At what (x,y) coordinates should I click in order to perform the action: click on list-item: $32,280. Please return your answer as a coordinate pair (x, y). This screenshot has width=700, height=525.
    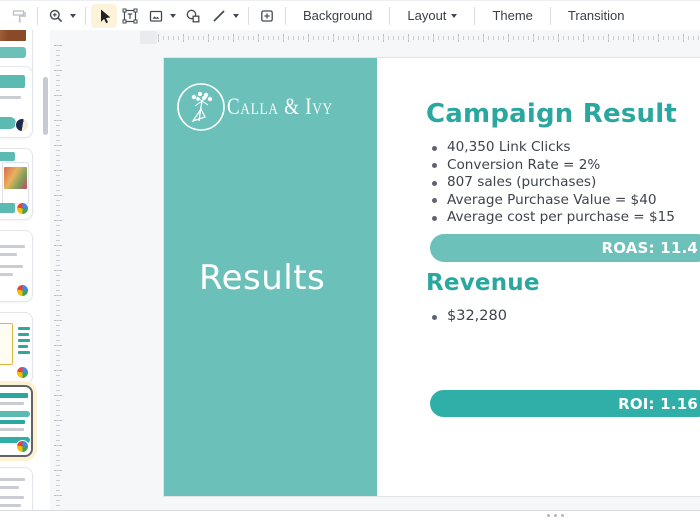
    Looking at the image, I should click on (468, 316).